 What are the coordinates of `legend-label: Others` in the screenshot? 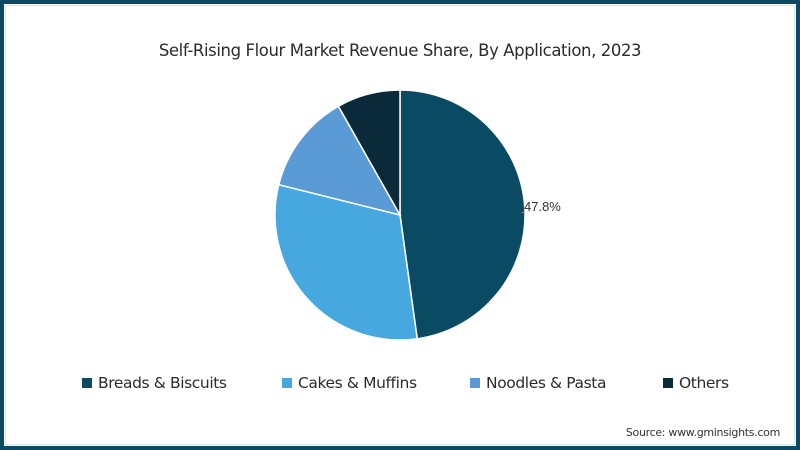 It's located at (704, 383).